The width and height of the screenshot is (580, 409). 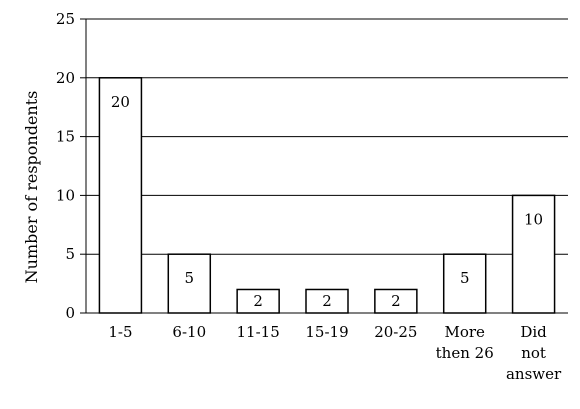 What do you see at coordinates (65, 137) in the screenshot?
I see `y-tick-label: 15` at bounding box center [65, 137].